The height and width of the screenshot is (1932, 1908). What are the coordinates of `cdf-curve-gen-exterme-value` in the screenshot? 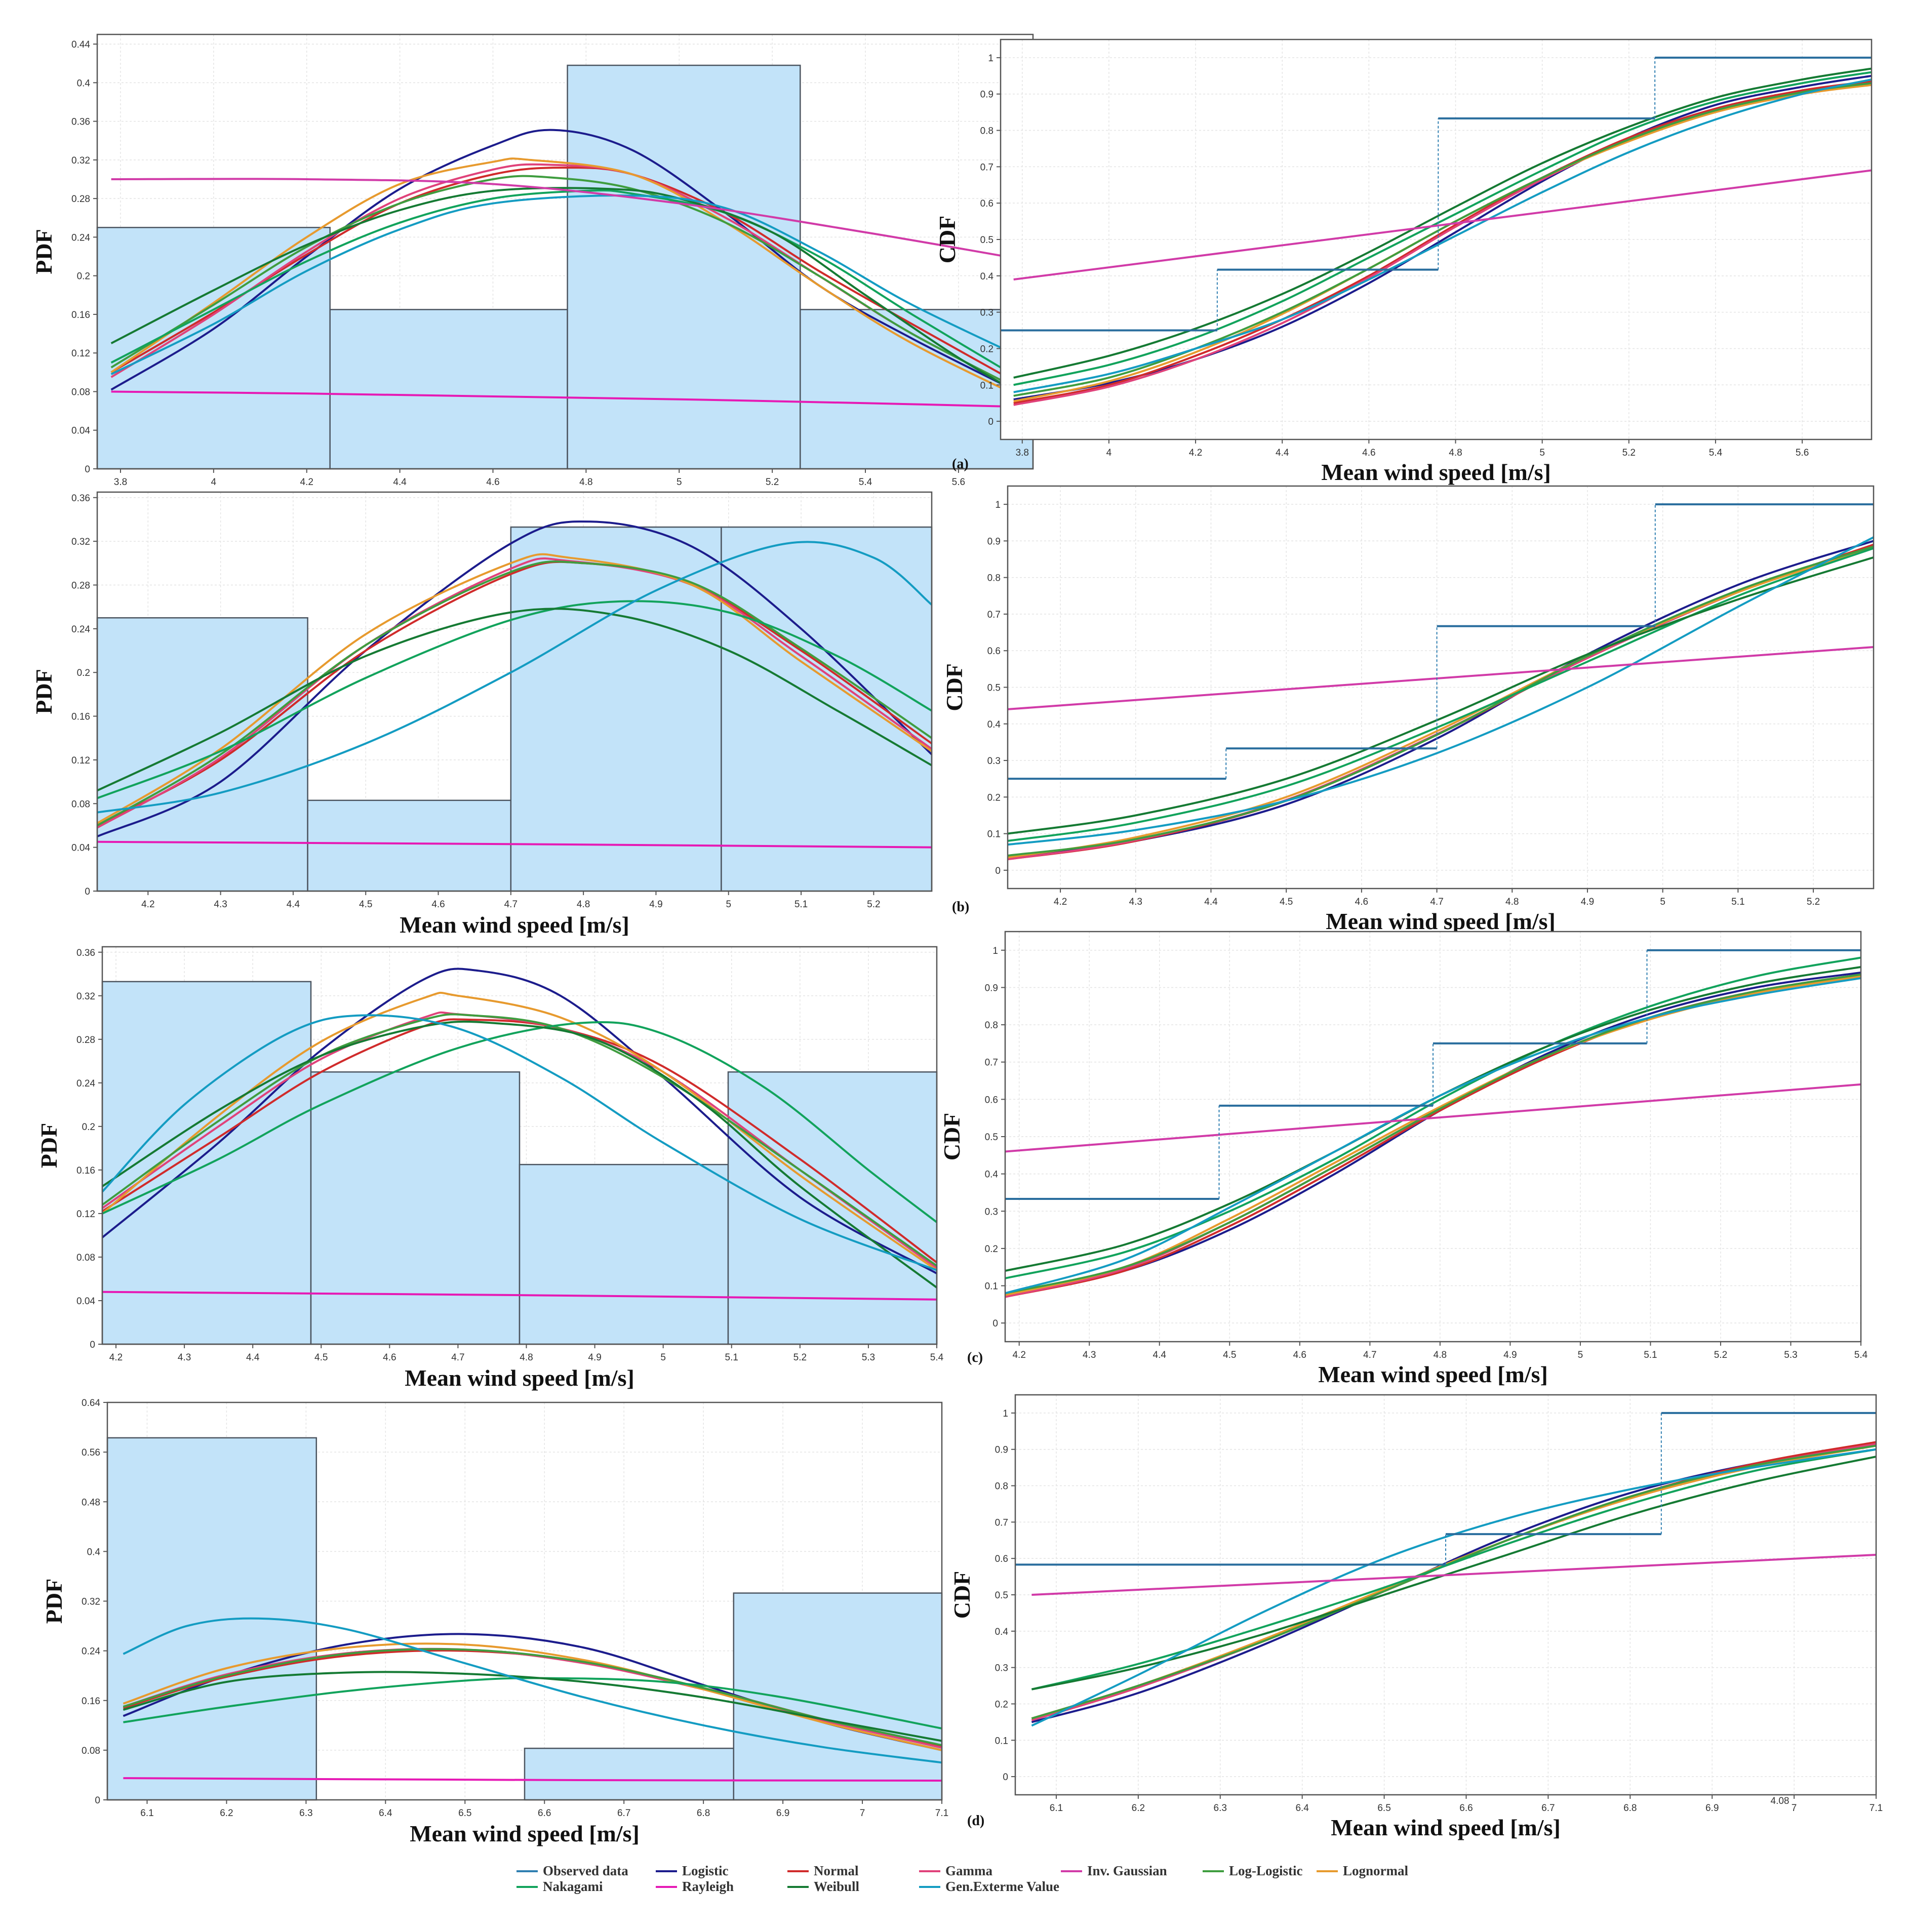 It's located at (1433, 1136).